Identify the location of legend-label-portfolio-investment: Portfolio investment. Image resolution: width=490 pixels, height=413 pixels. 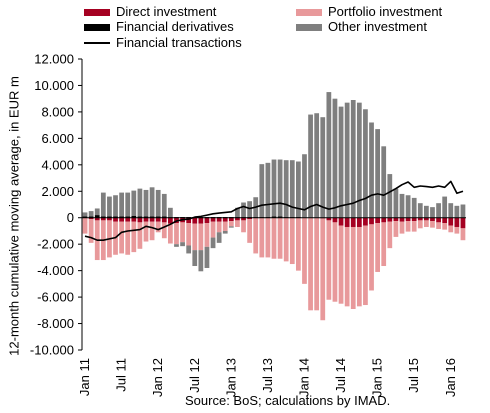
(385, 11).